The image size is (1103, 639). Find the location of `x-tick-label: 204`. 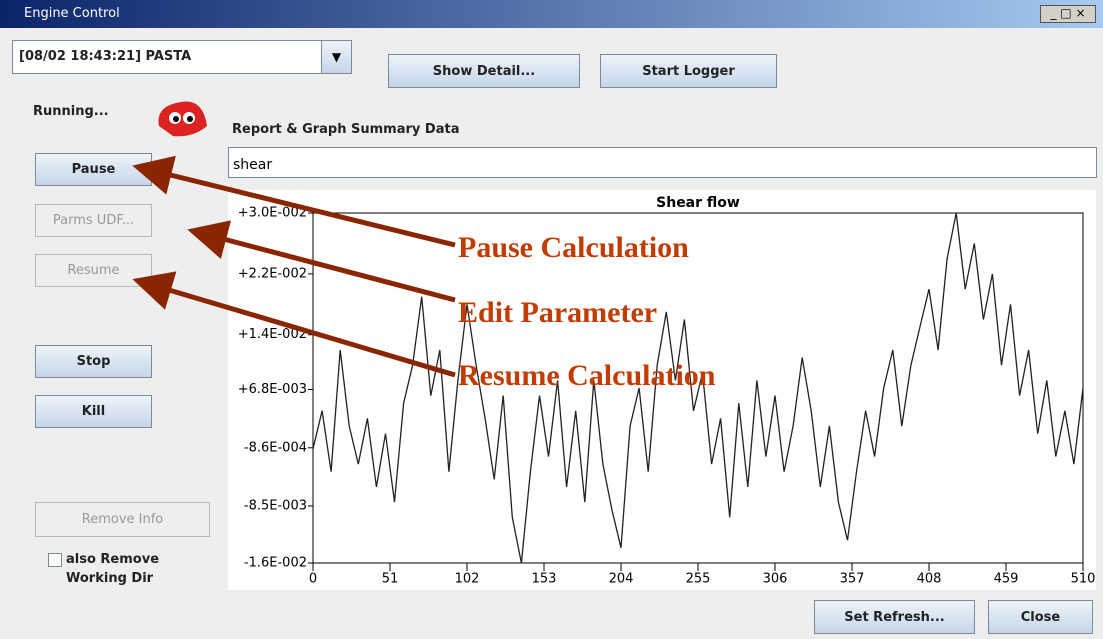

x-tick-label: 204 is located at coordinates (621, 579).